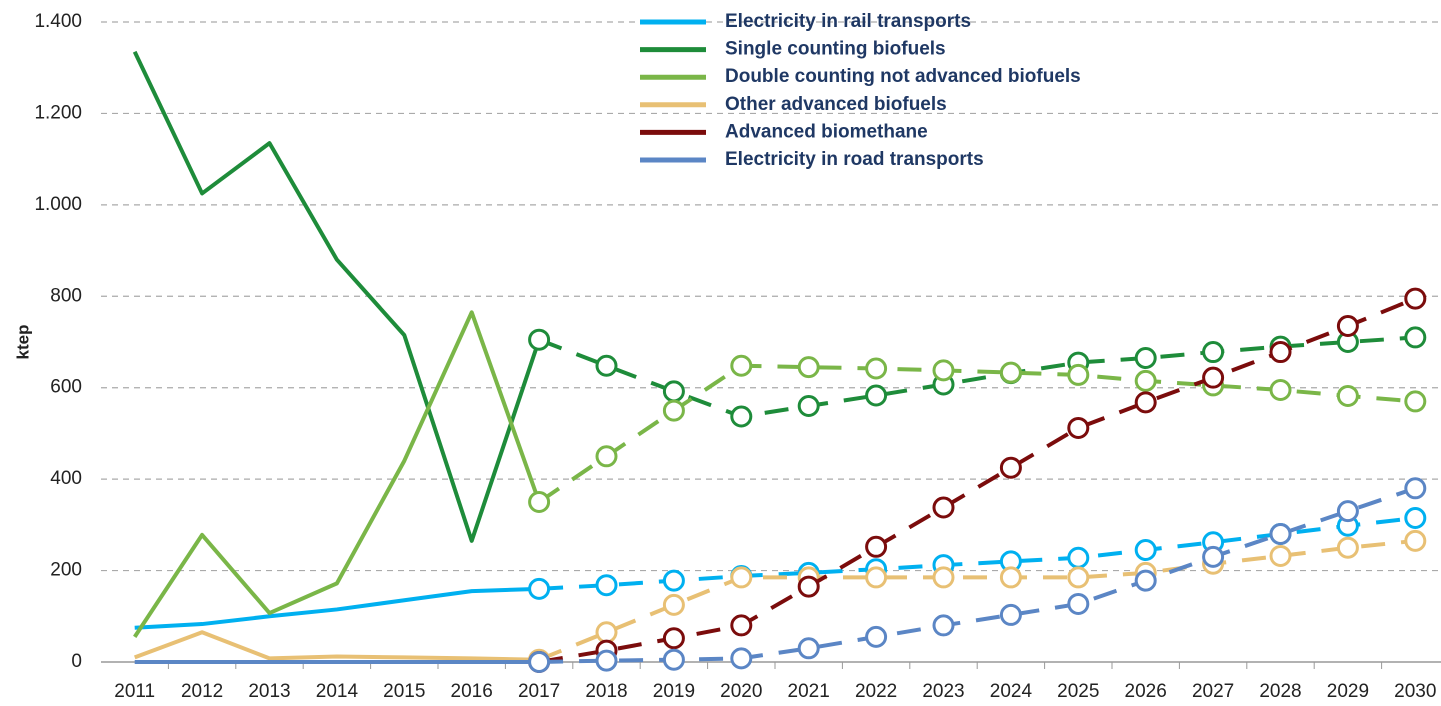 This screenshot has width=1441, height=706. Describe the element at coordinates (58, 204) in the screenshot. I see `y-tick-label: 1.000` at that location.